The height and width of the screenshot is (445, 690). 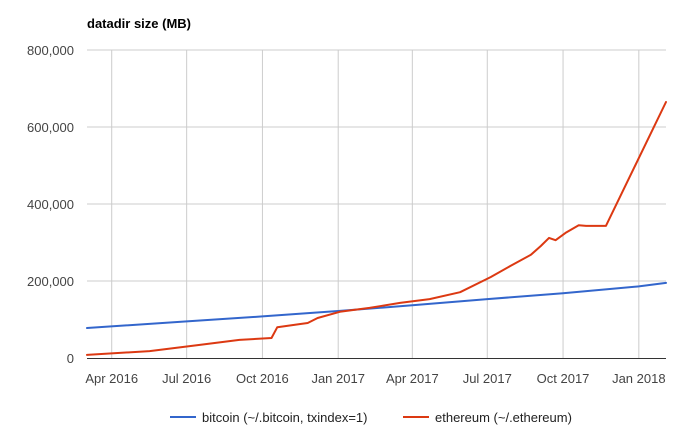 I want to click on y-axis-tick-labels: 0 200,000 400,000 600,000 800,000, so click(x=50, y=204).